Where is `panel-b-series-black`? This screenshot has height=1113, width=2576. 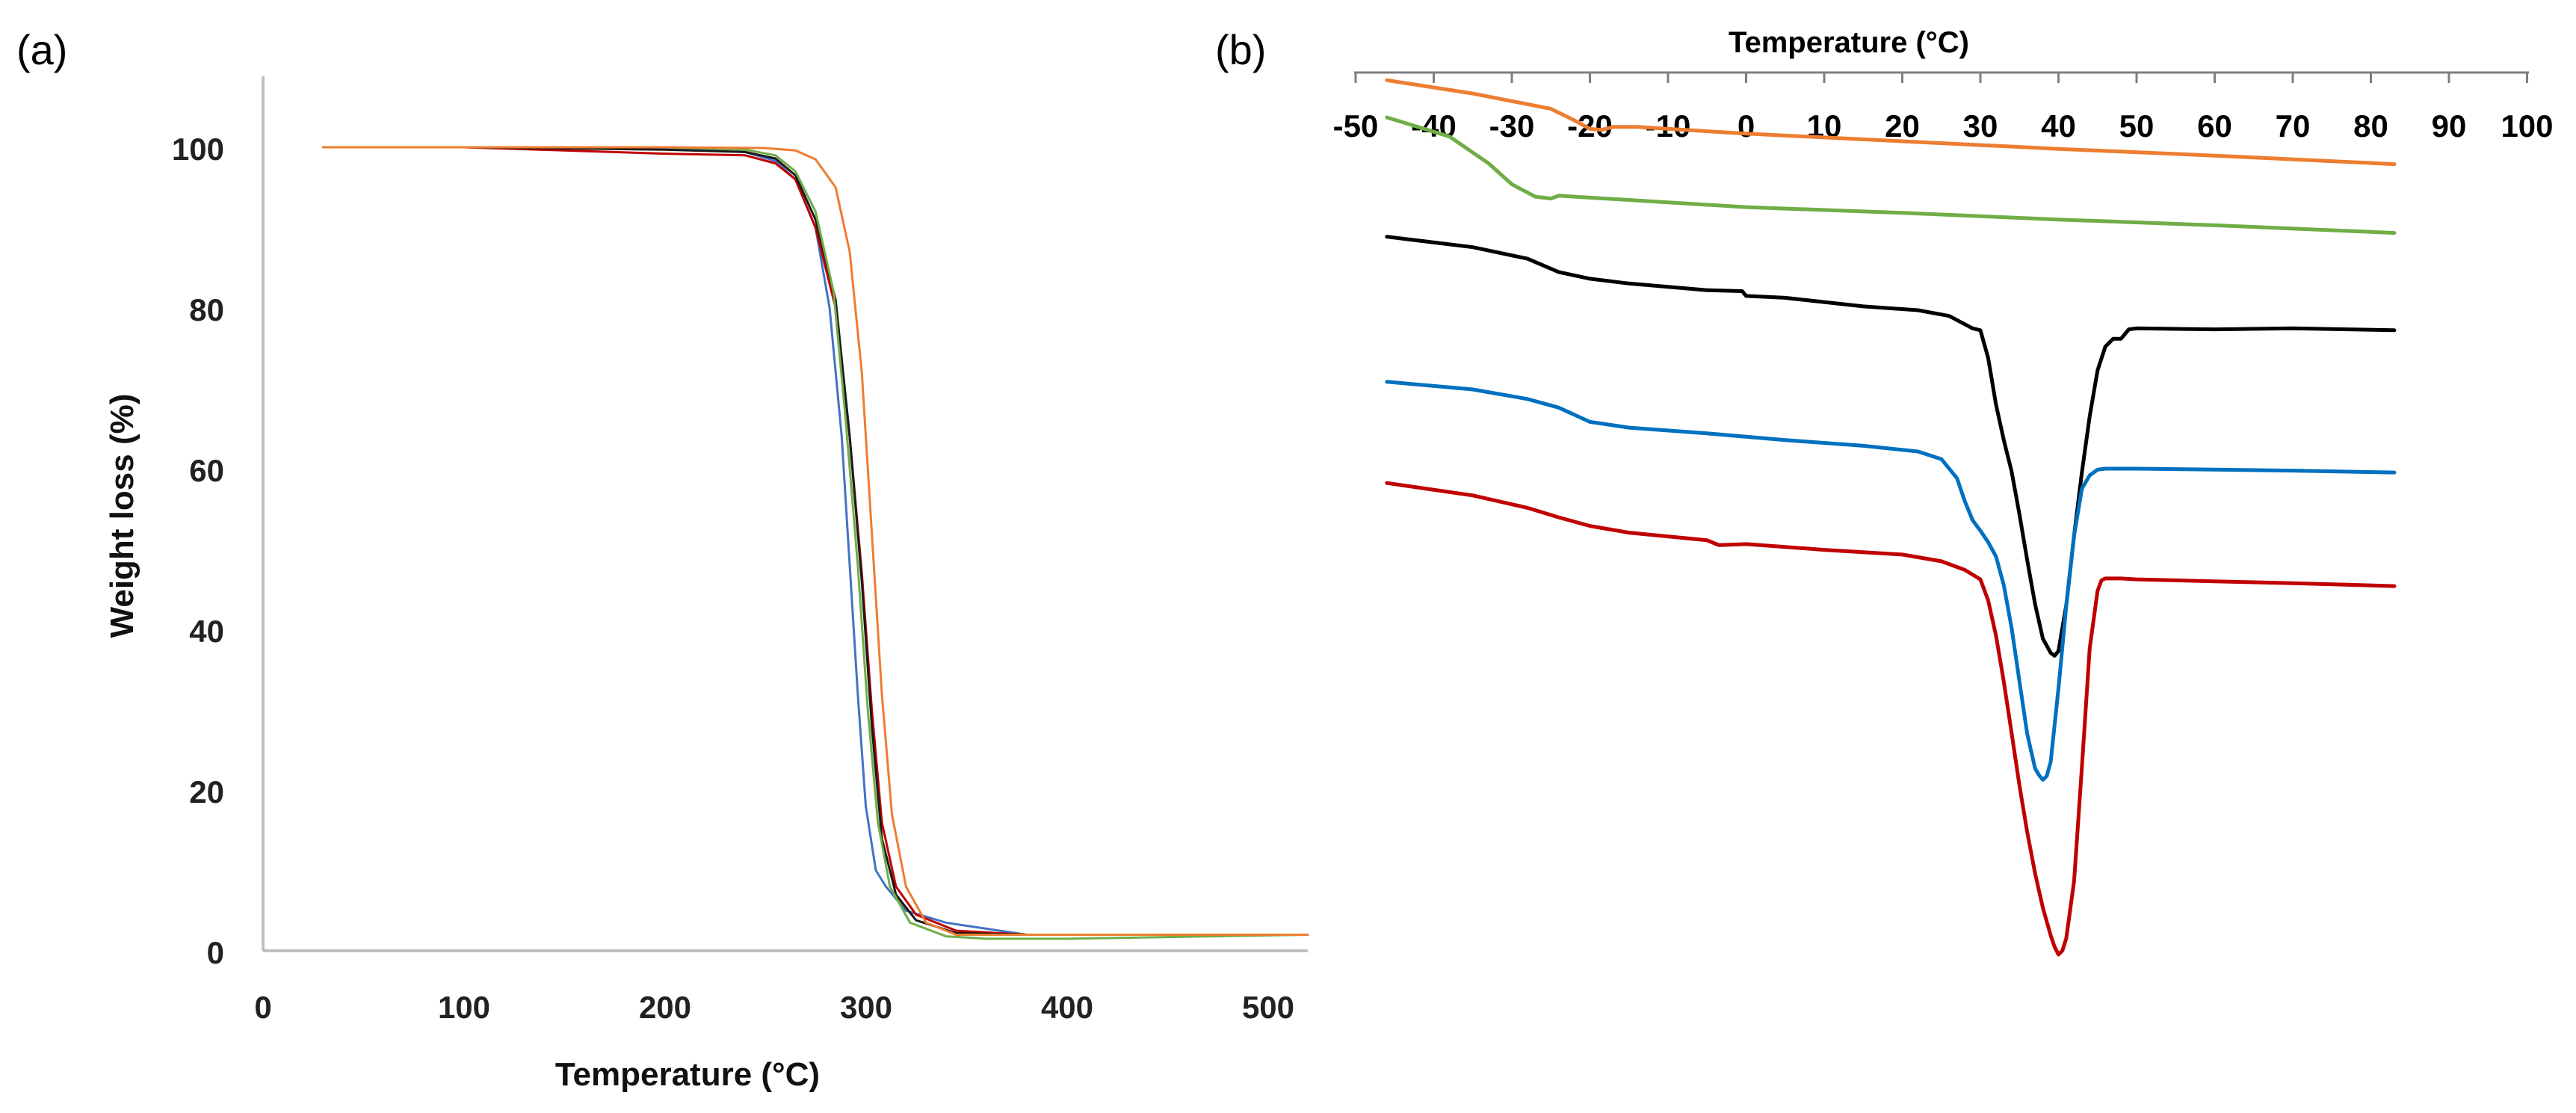
panel-b-series-black is located at coordinates (1891, 446).